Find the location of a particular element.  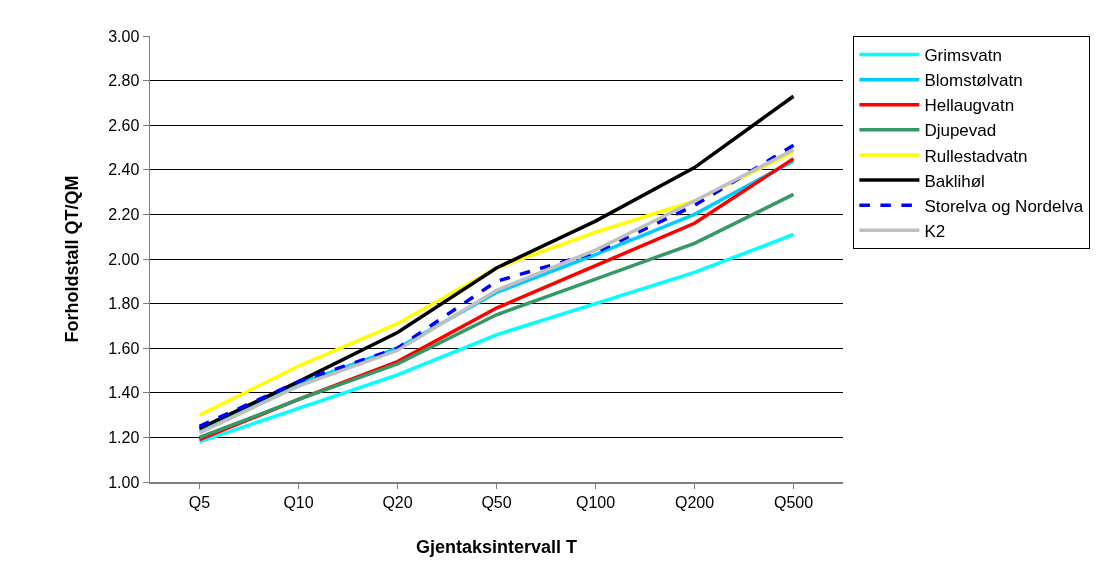

legend-label: Grimsvatn is located at coordinates (963, 56).